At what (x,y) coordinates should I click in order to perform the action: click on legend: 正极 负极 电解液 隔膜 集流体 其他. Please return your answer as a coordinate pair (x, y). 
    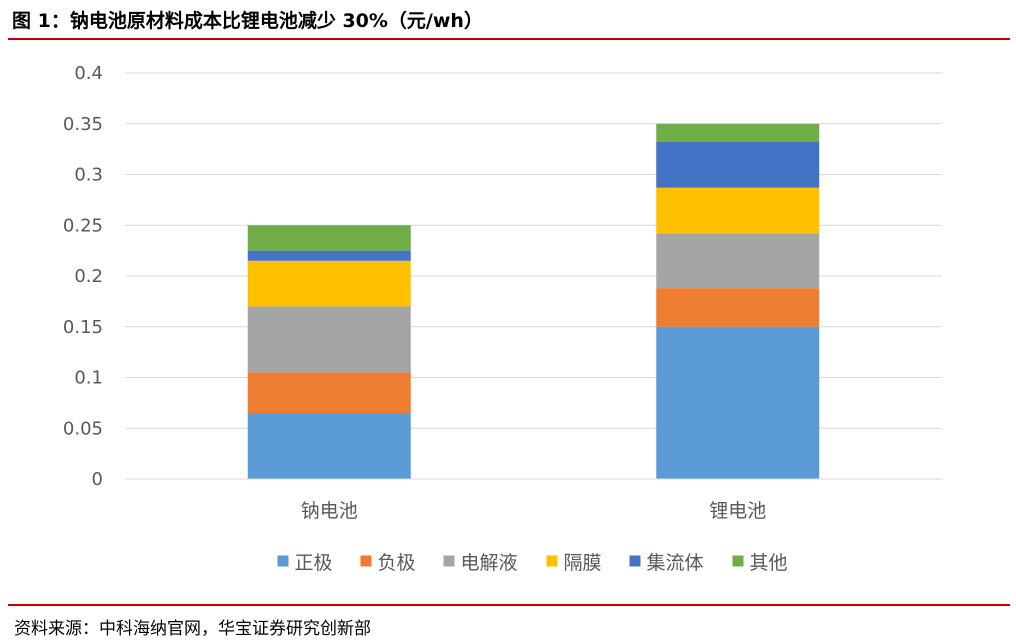
    Looking at the image, I should click on (532, 563).